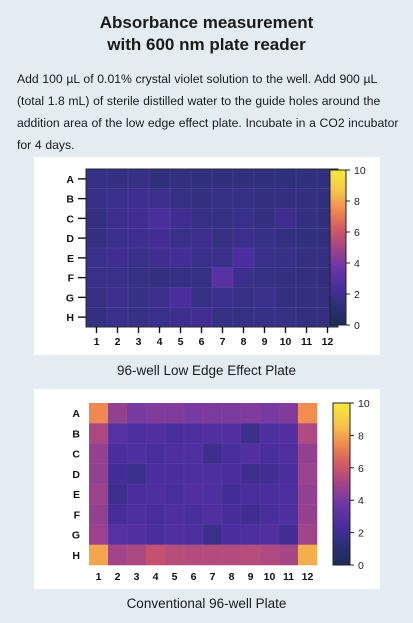  I want to click on low-edge-effect-caption: 96-well Low Edge Effect Plate, so click(206, 370).